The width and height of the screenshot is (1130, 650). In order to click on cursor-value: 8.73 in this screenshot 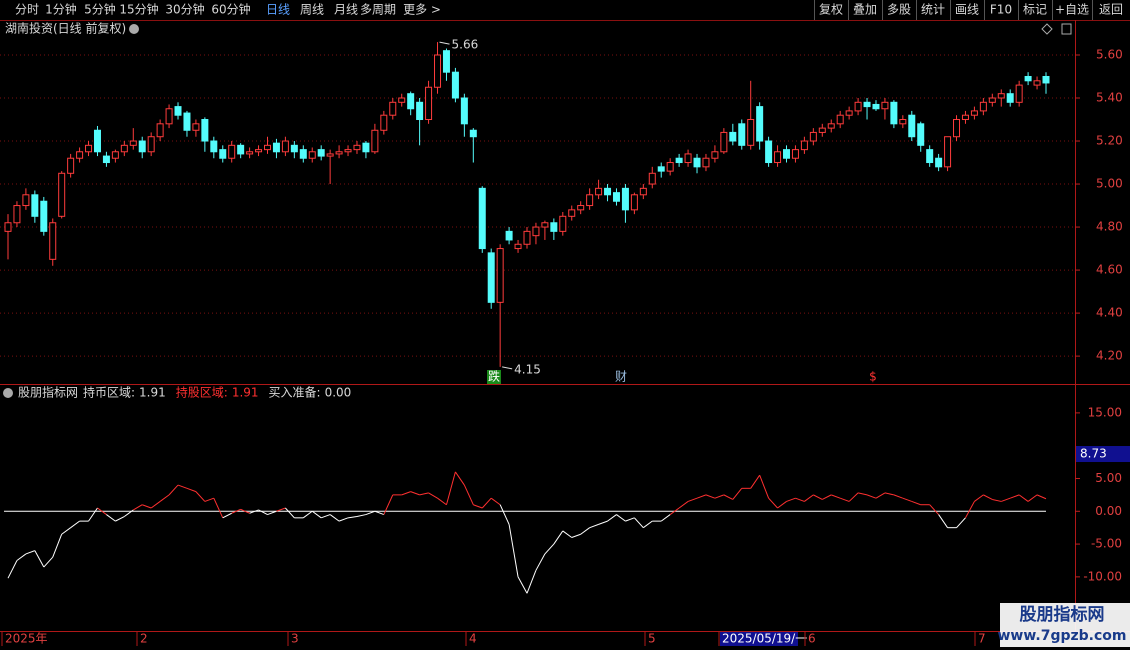, I will do `click(1093, 454)`.